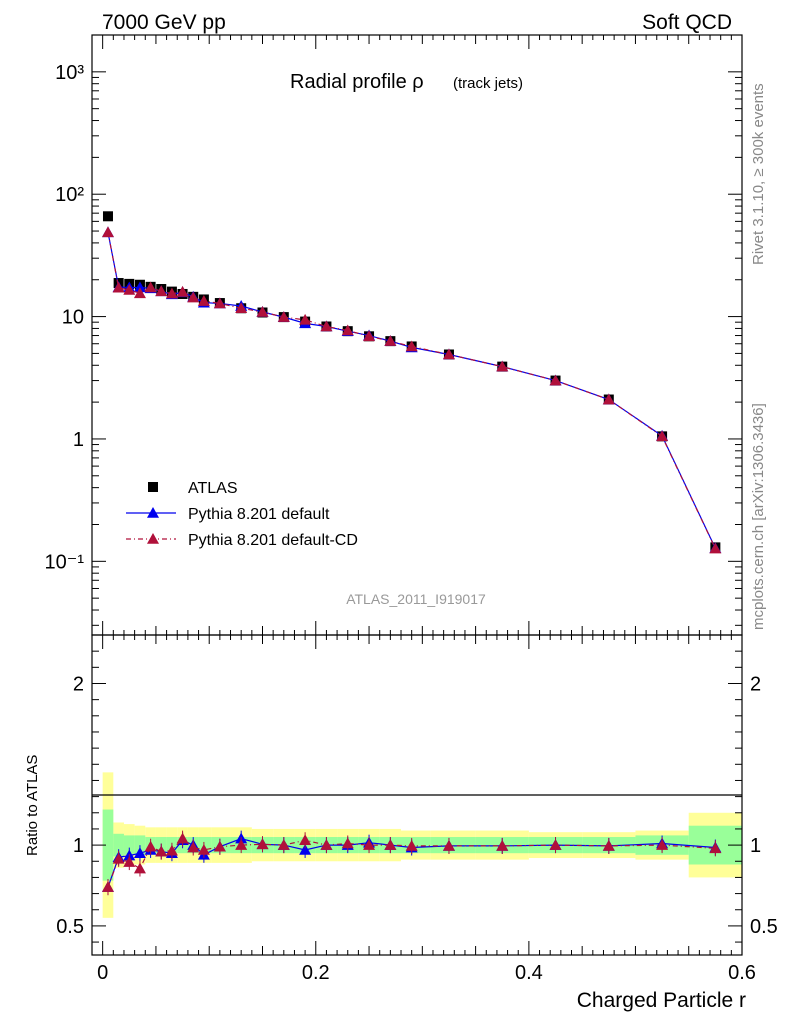 Image resolution: width=786 pixels, height=1024 pixels. What do you see at coordinates (78, 846) in the screenshot?
I see `ratio-tick-label: 1` at bounding box center [78, 846].